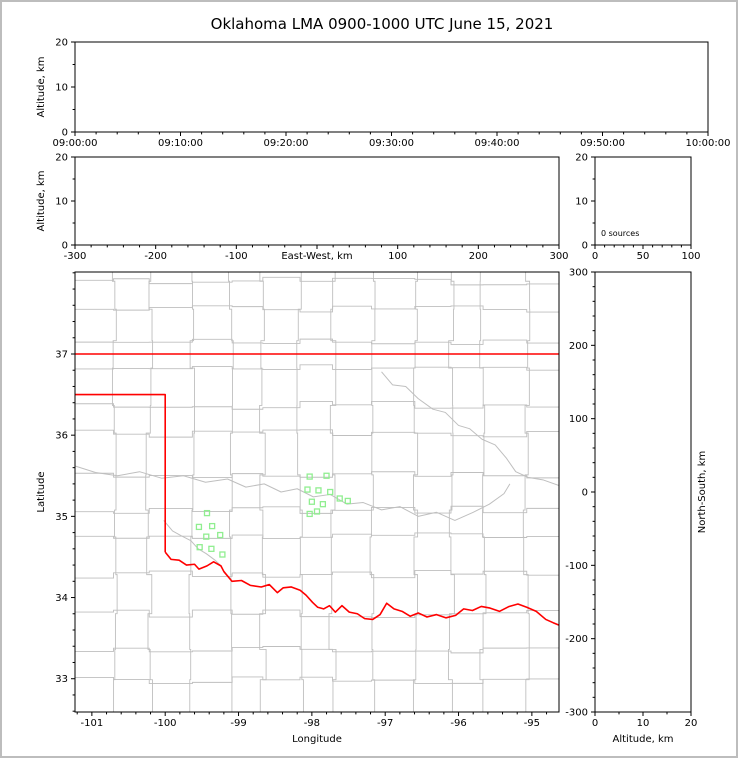 The height and width of the screenshot is (758, 738). Describe the element at coordinates (576, 713) in the screenshot. I see `y-tick-label: -300` at that location.